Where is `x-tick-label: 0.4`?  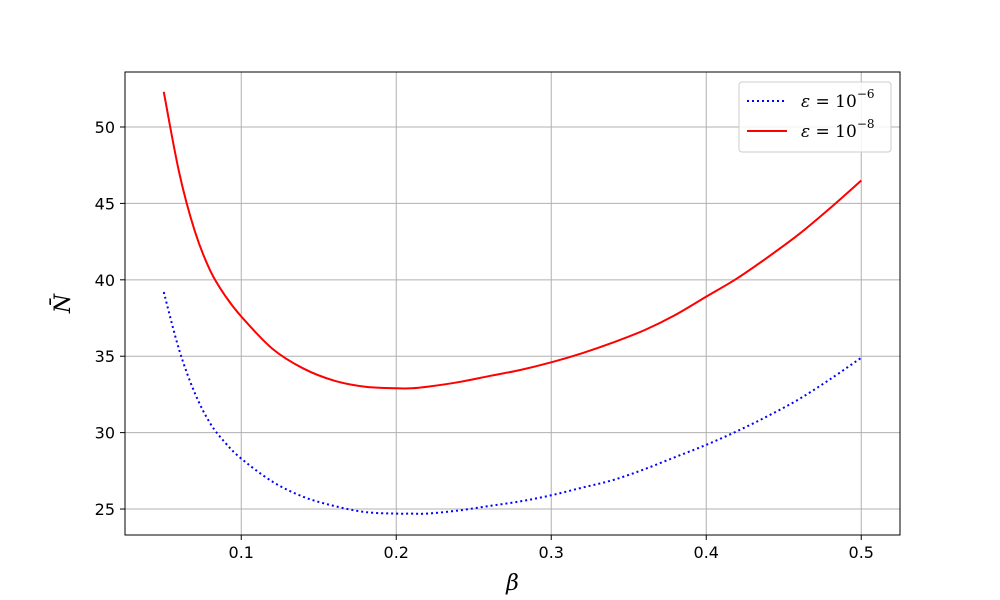 x-tick-label: 0.4 is located at coordinates (706, 552).